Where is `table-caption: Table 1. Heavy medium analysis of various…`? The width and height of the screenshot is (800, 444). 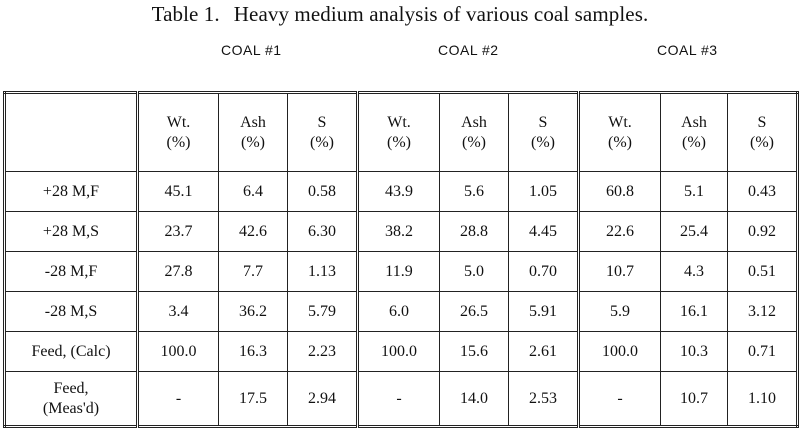
table-caption: Table 1. Heavy medium analysis of various… is located at coordinates (400, 14).